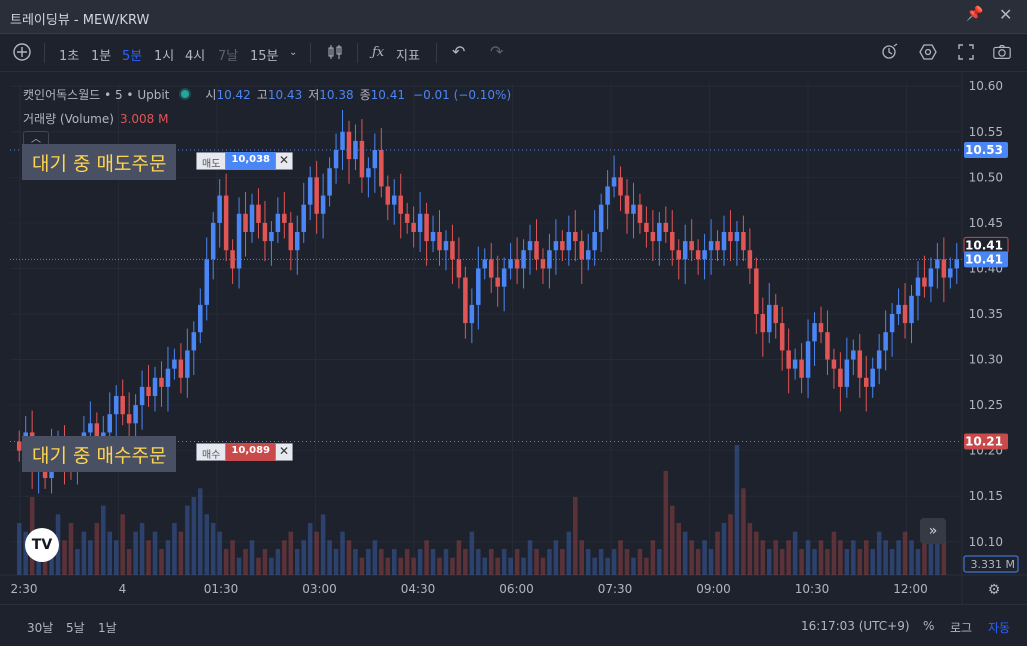 This screenshot has height=646, width=1027. I want to click on alert-icon, so click(890, 52).